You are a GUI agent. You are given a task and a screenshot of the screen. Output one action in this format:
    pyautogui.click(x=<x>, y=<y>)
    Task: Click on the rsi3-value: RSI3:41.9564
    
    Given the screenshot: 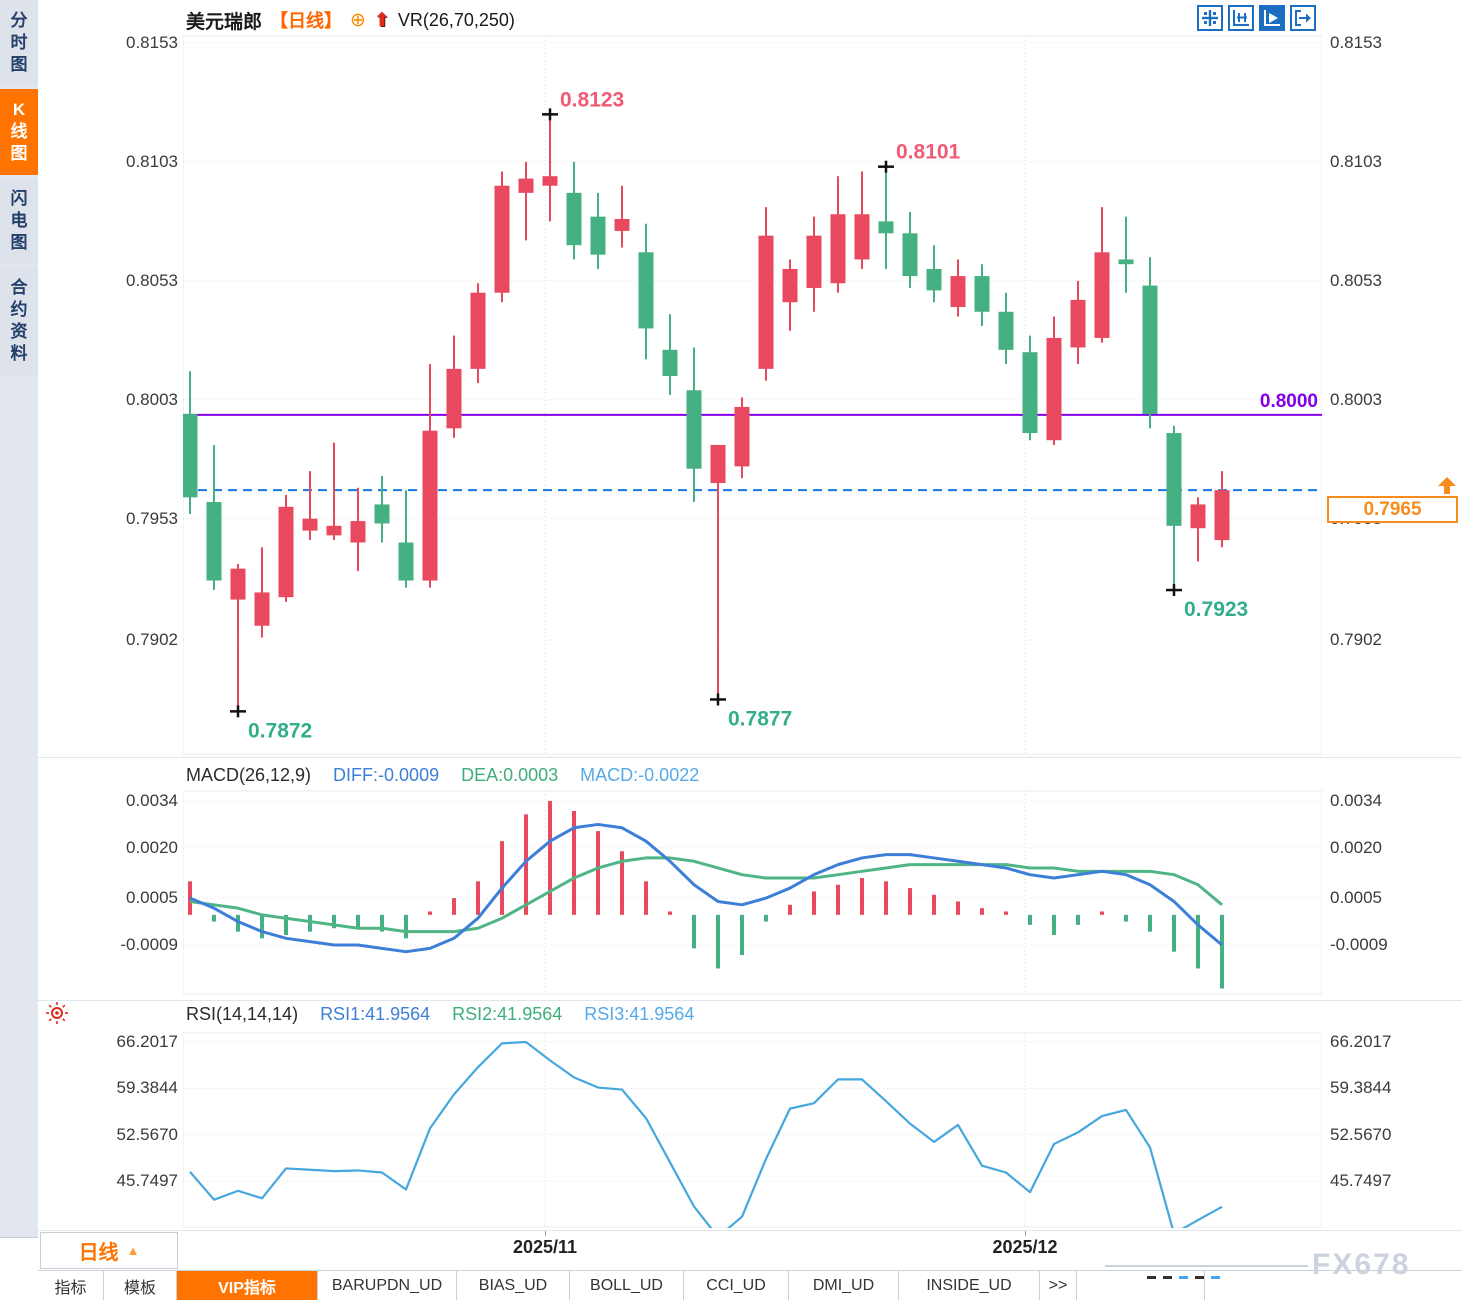 What is the action you would take?
    pyautogui.click(x=639, y=1014)
    